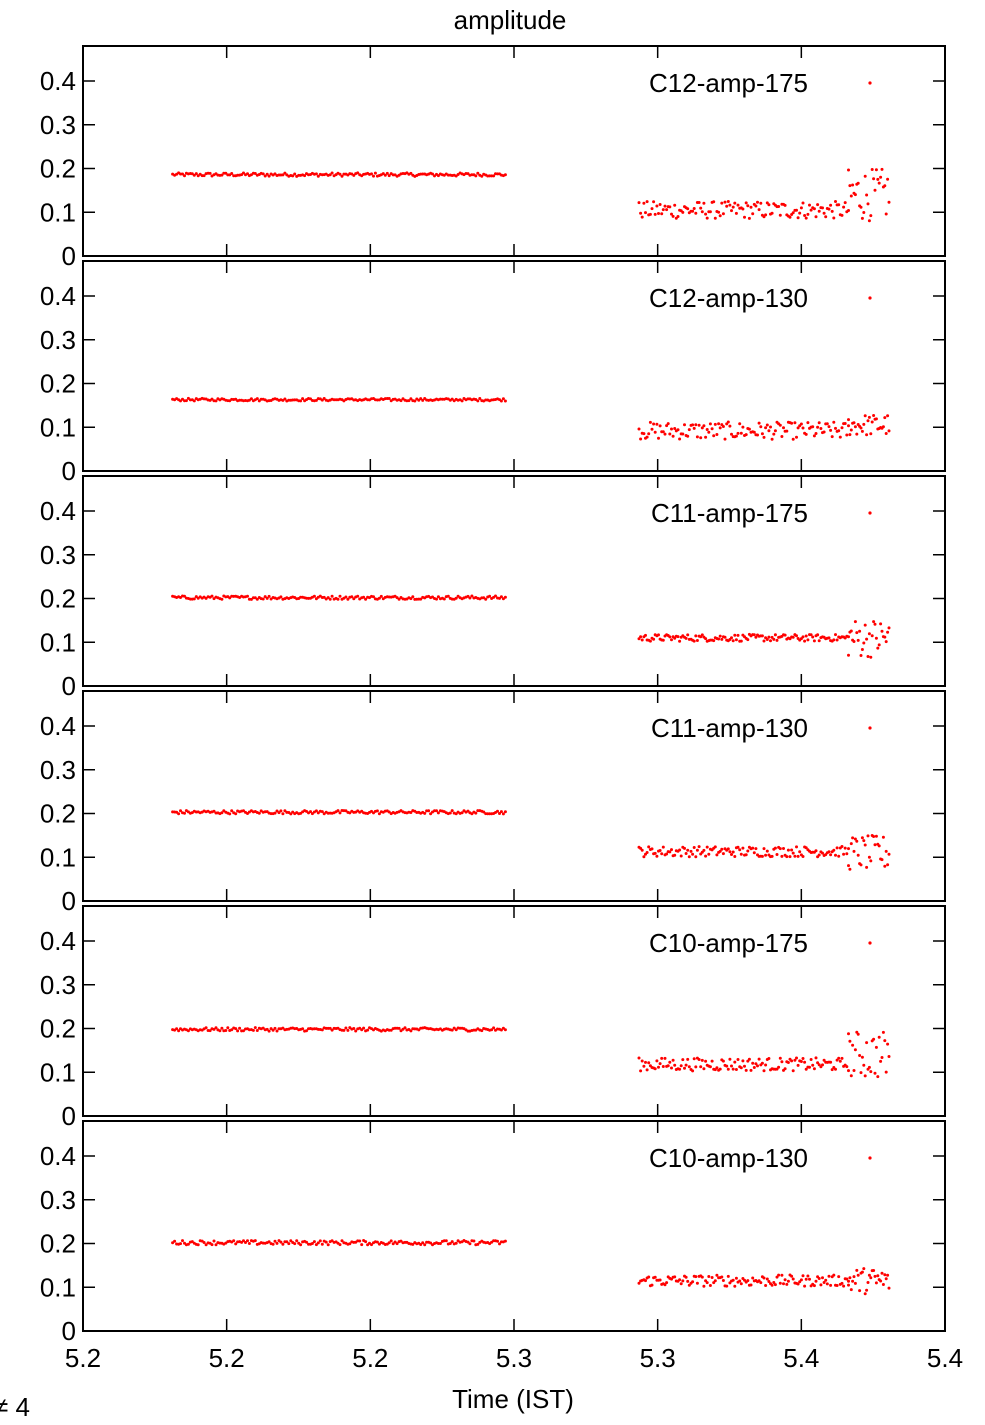 The image size is (985, 1425). Describe the element at coordinates (514, 1226) in the screenshot. I see `panel-frame` at that location.